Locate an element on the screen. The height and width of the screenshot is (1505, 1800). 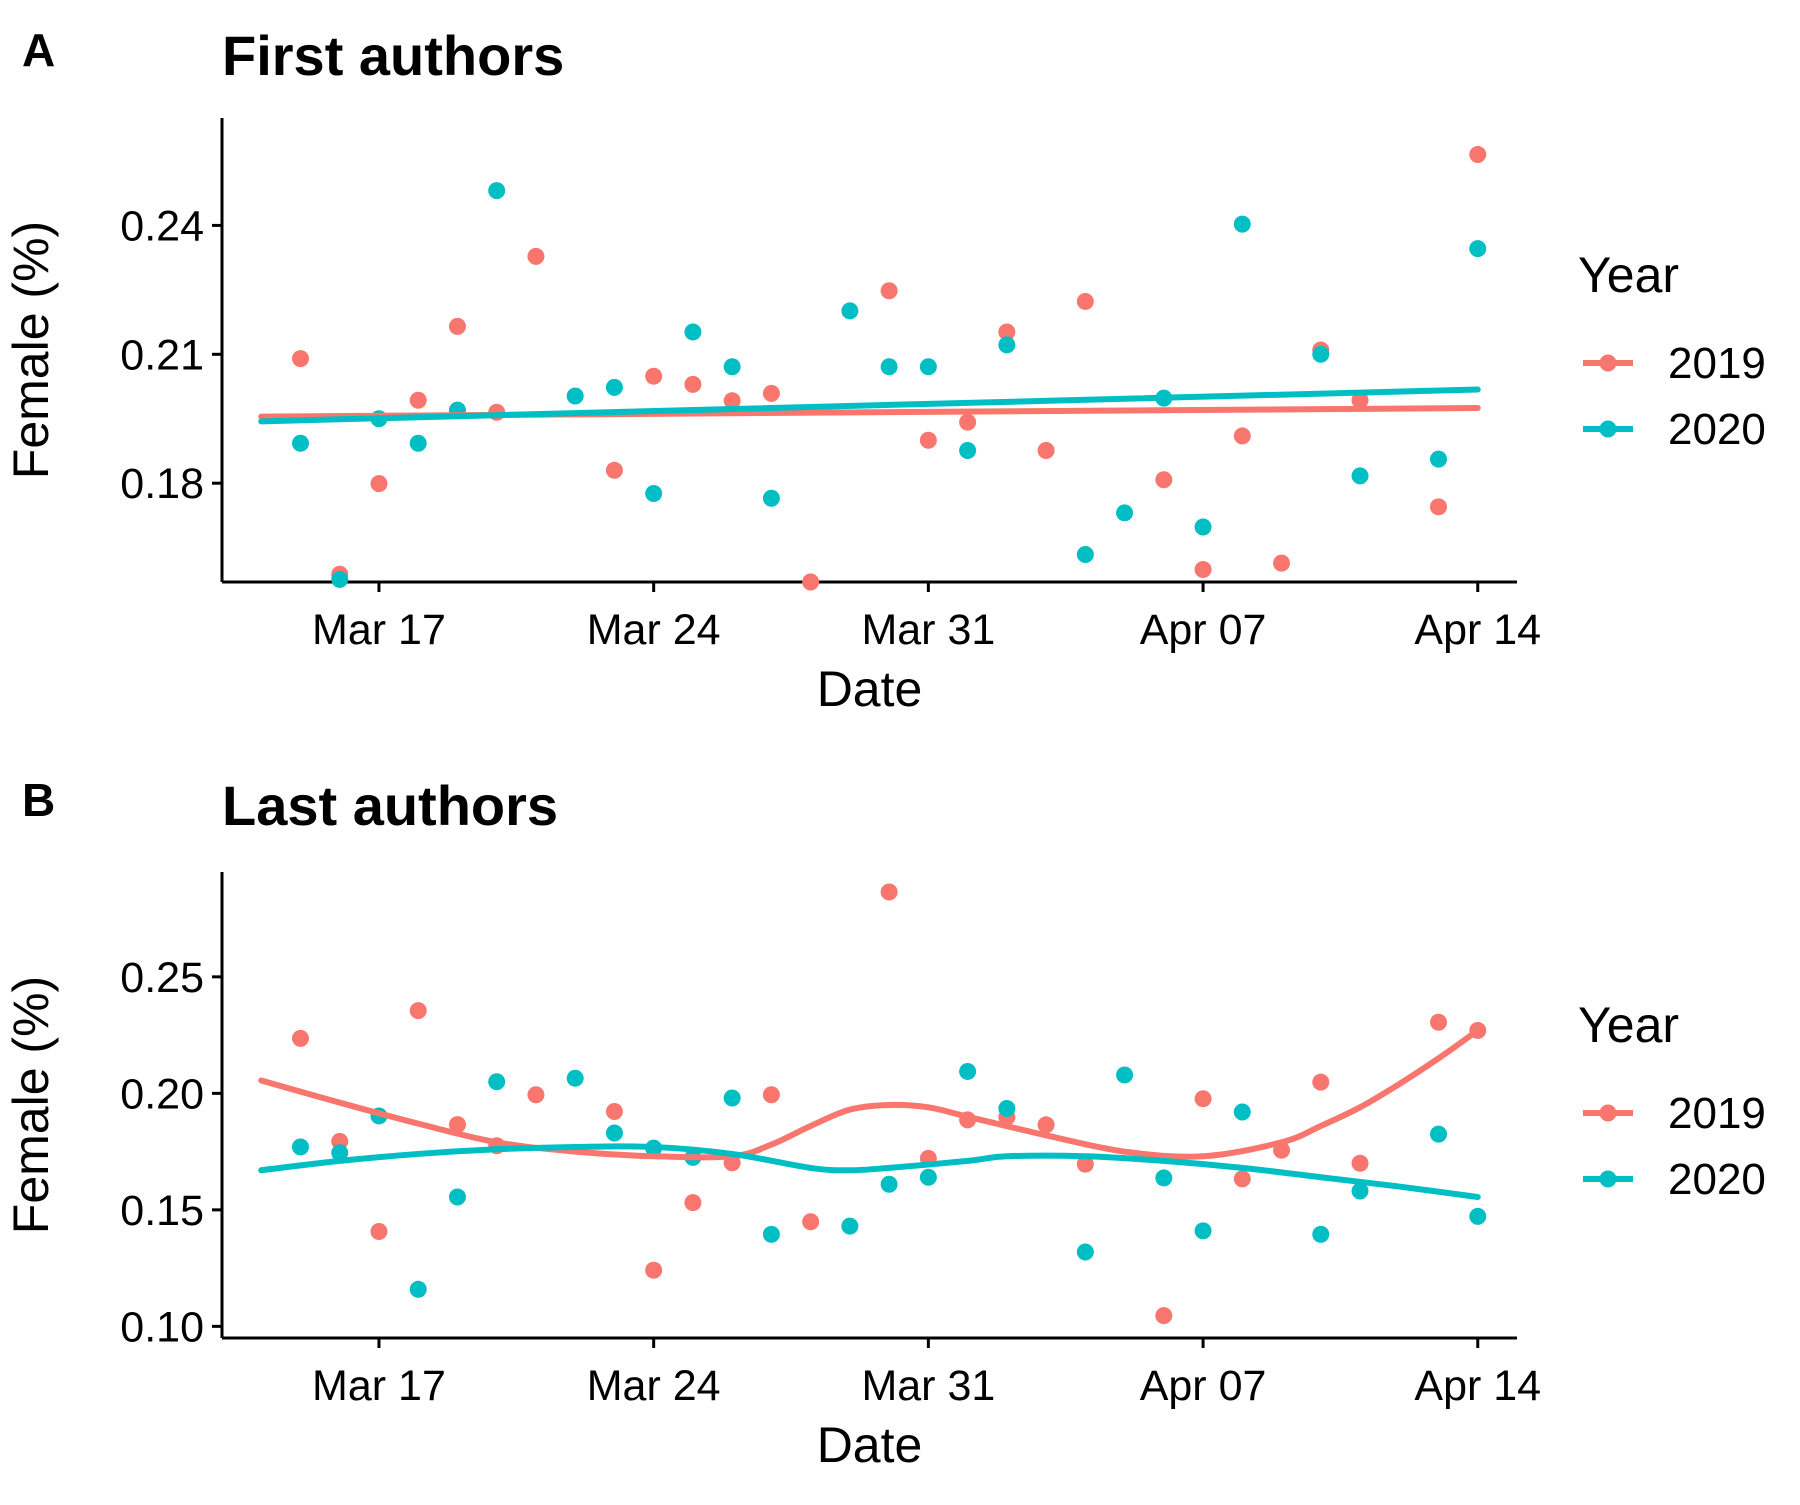
y-axis-title: Female (%) is located at coordinates (31, 350).